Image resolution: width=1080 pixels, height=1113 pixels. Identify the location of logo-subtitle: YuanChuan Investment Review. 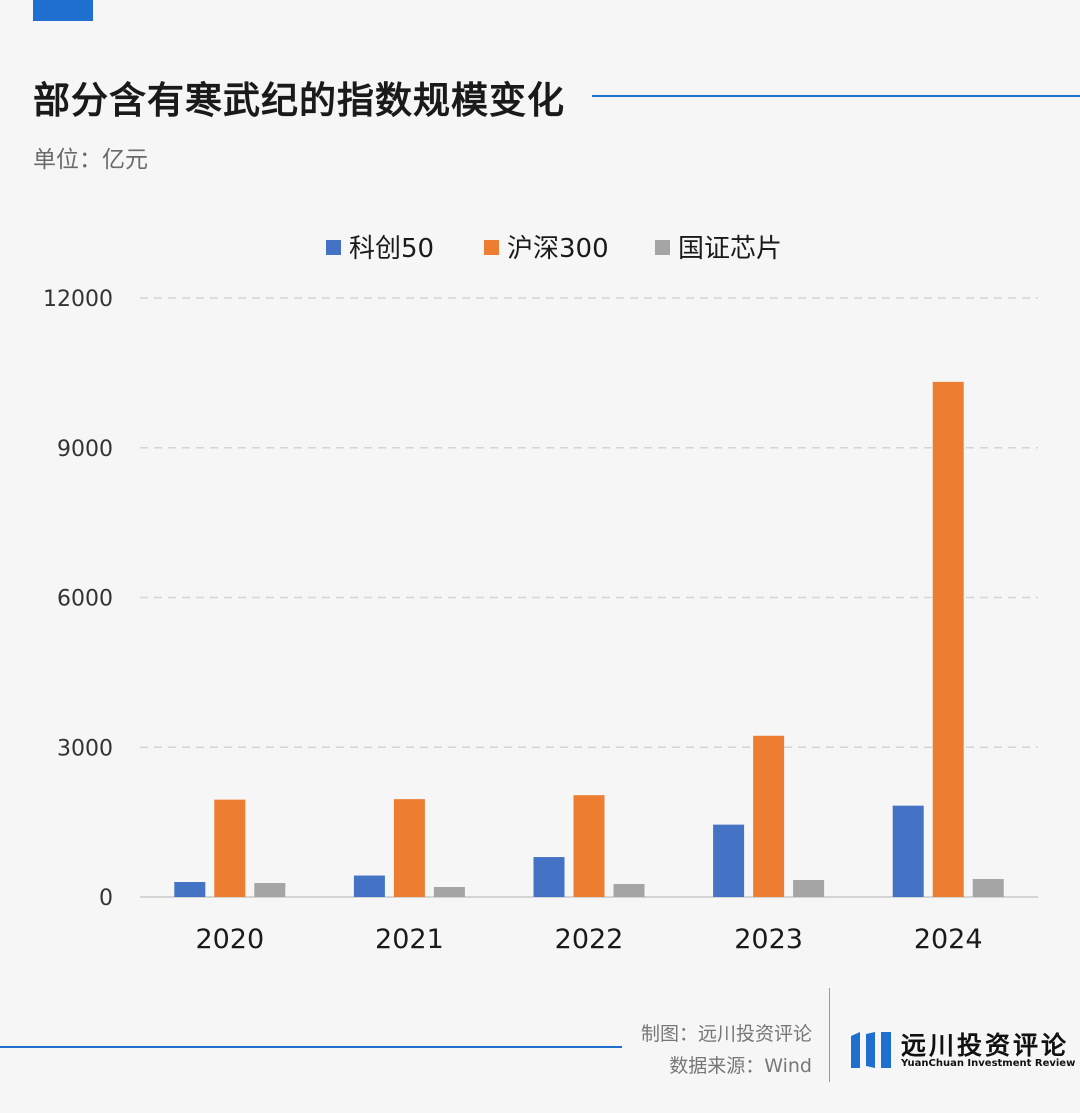
(988, 1063).